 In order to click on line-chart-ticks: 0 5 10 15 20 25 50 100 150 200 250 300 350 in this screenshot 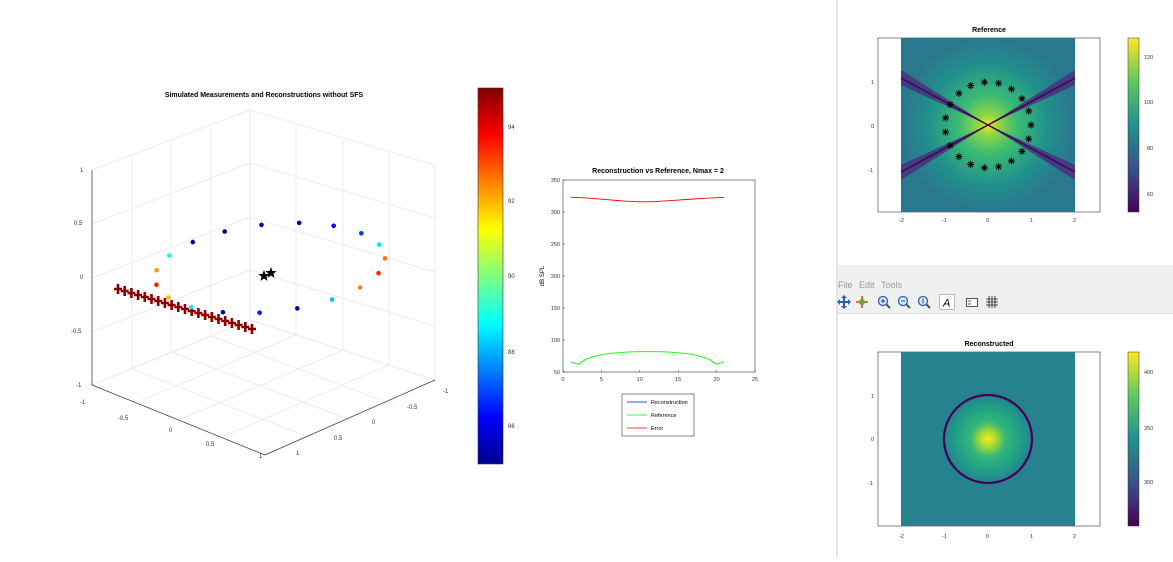, I will do `click(654, 280)`.